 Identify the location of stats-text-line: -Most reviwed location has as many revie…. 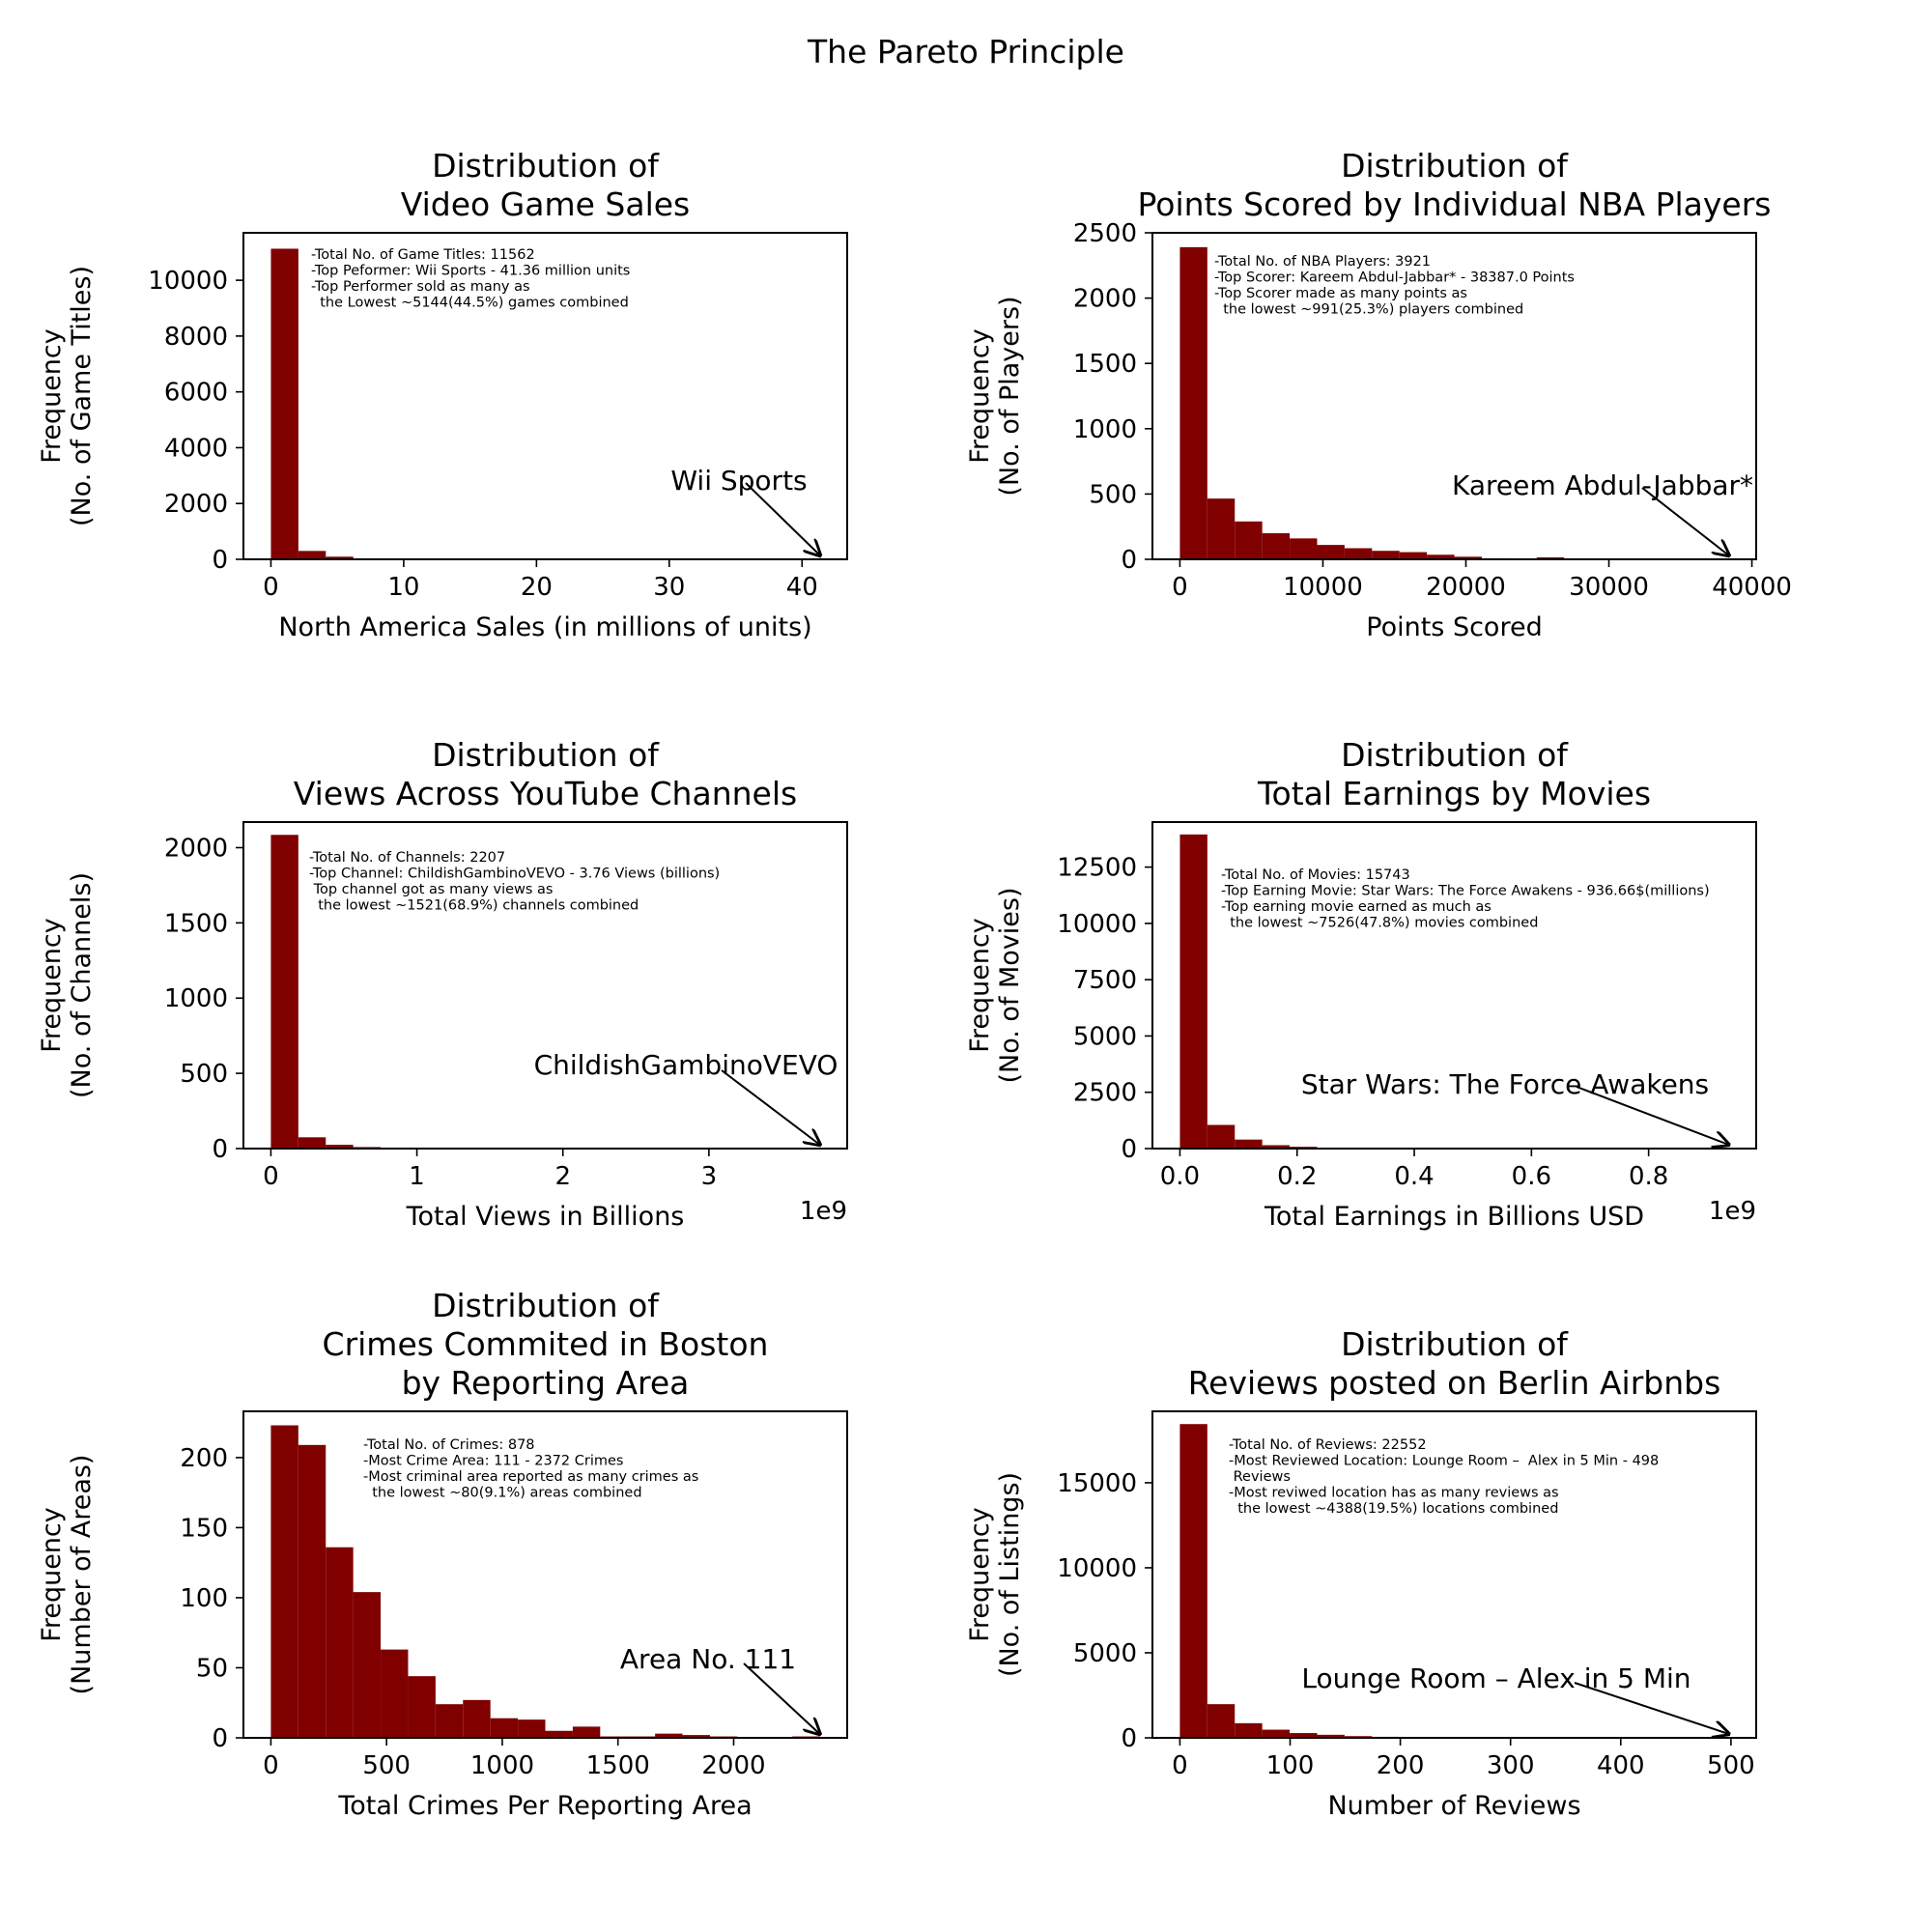
(1394, 1493).